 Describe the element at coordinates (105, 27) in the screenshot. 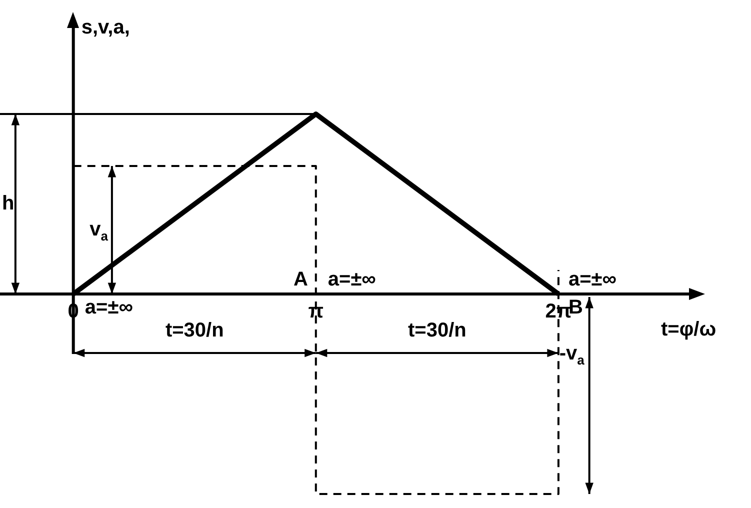

I see `y-axis-title: s,v,a,` at that location.